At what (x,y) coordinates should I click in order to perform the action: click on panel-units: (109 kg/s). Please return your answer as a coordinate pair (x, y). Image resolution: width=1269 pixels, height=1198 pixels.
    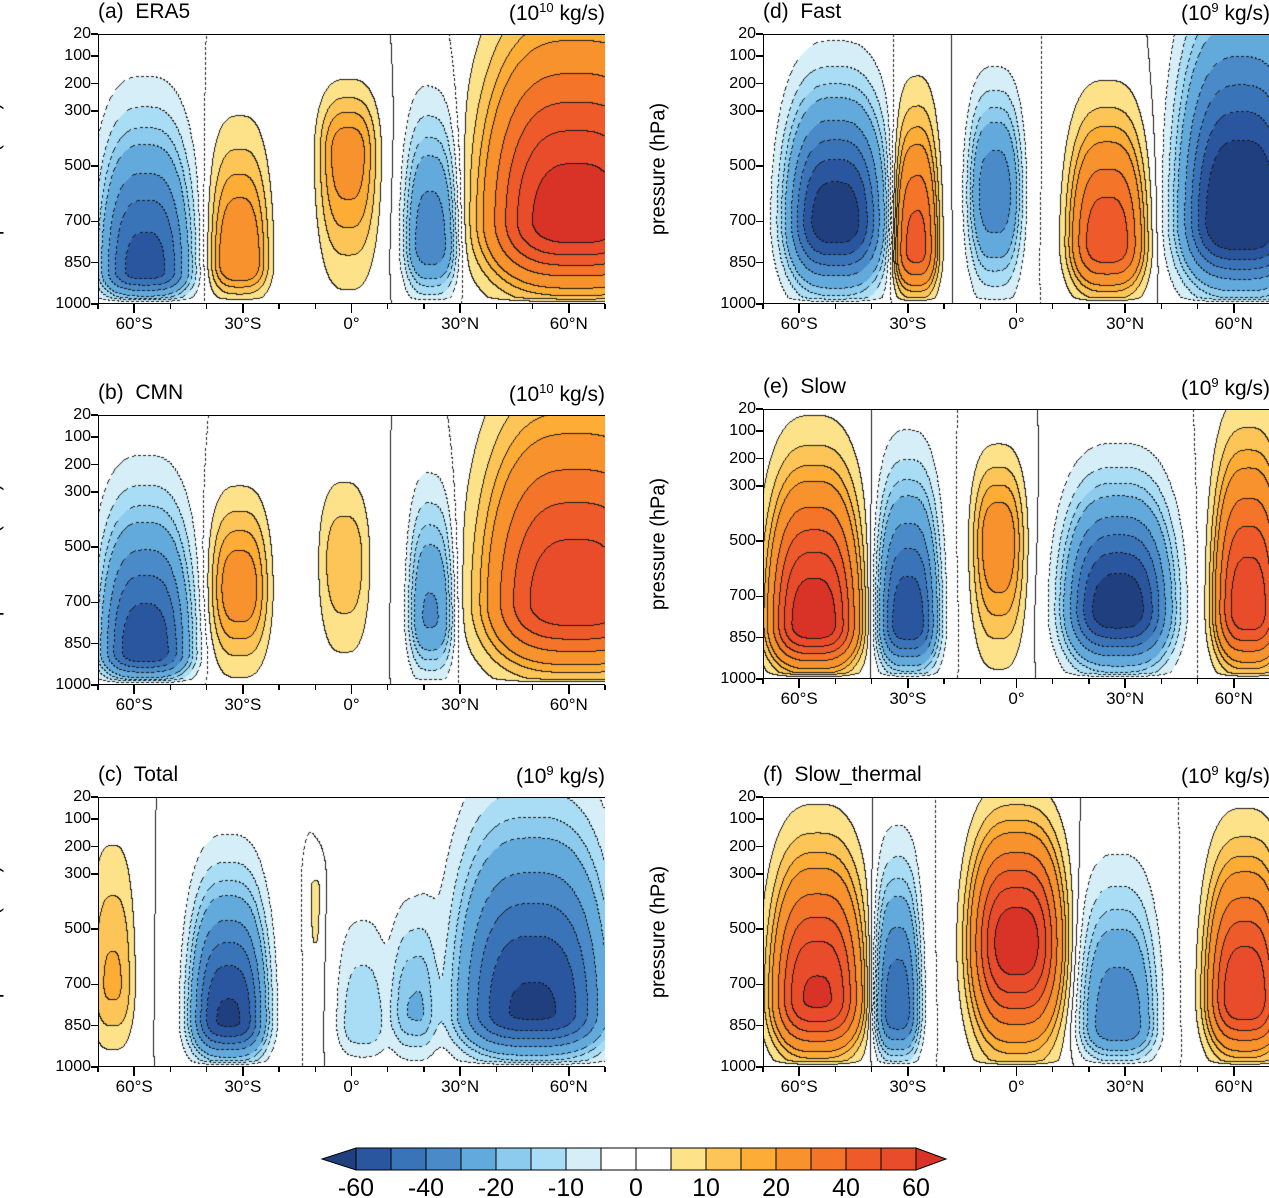
    Looking at the image, I should click on (560, 775).